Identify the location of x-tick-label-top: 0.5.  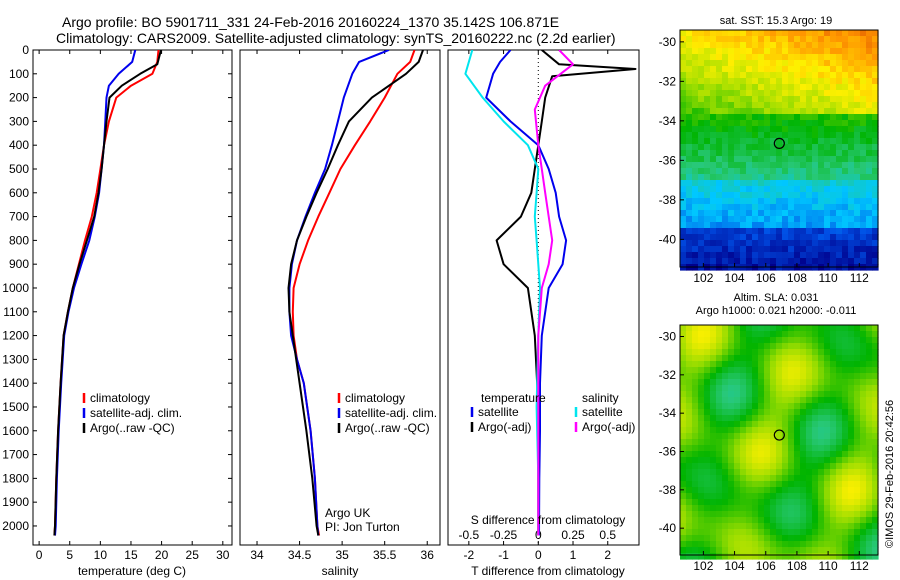
(607, 535).